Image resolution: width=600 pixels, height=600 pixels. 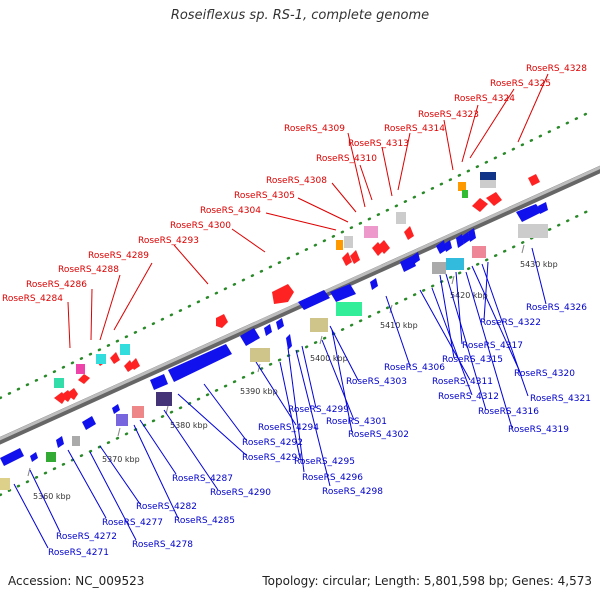 What do you see at coordinates (318, 410) in the screenshot?
I see `gene-label: RoseRS_4299` at bounding box center [318, 410].